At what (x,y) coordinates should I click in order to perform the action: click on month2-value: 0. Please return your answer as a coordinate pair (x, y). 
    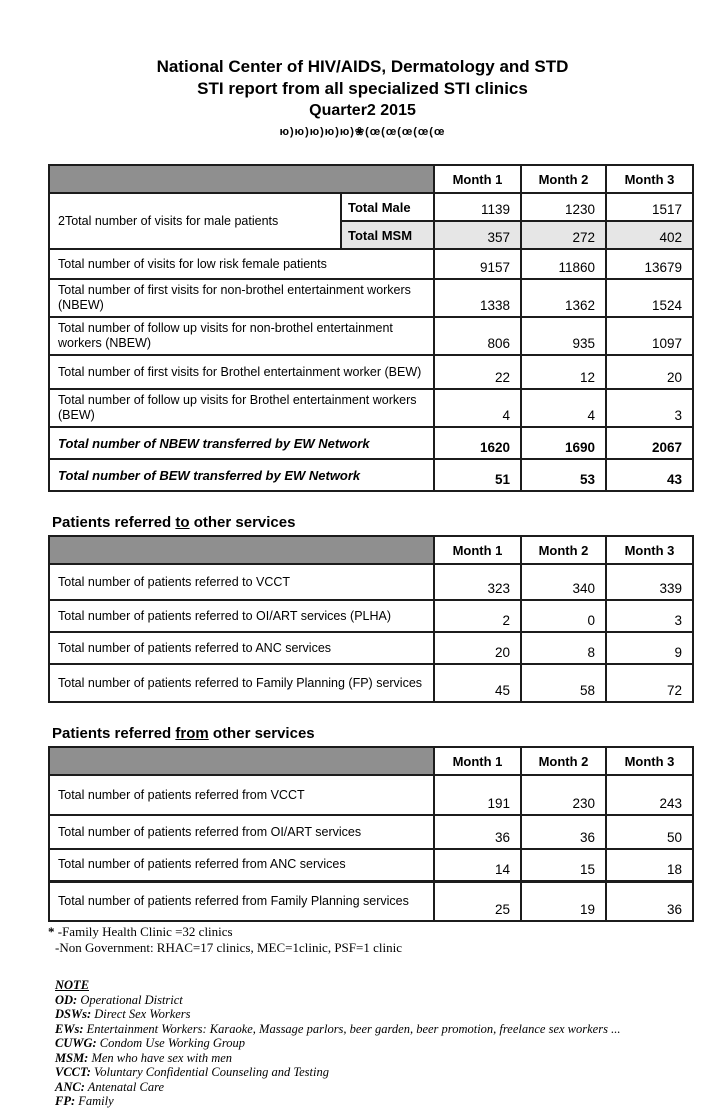
    Looking at the image, I should click on (563, 616).